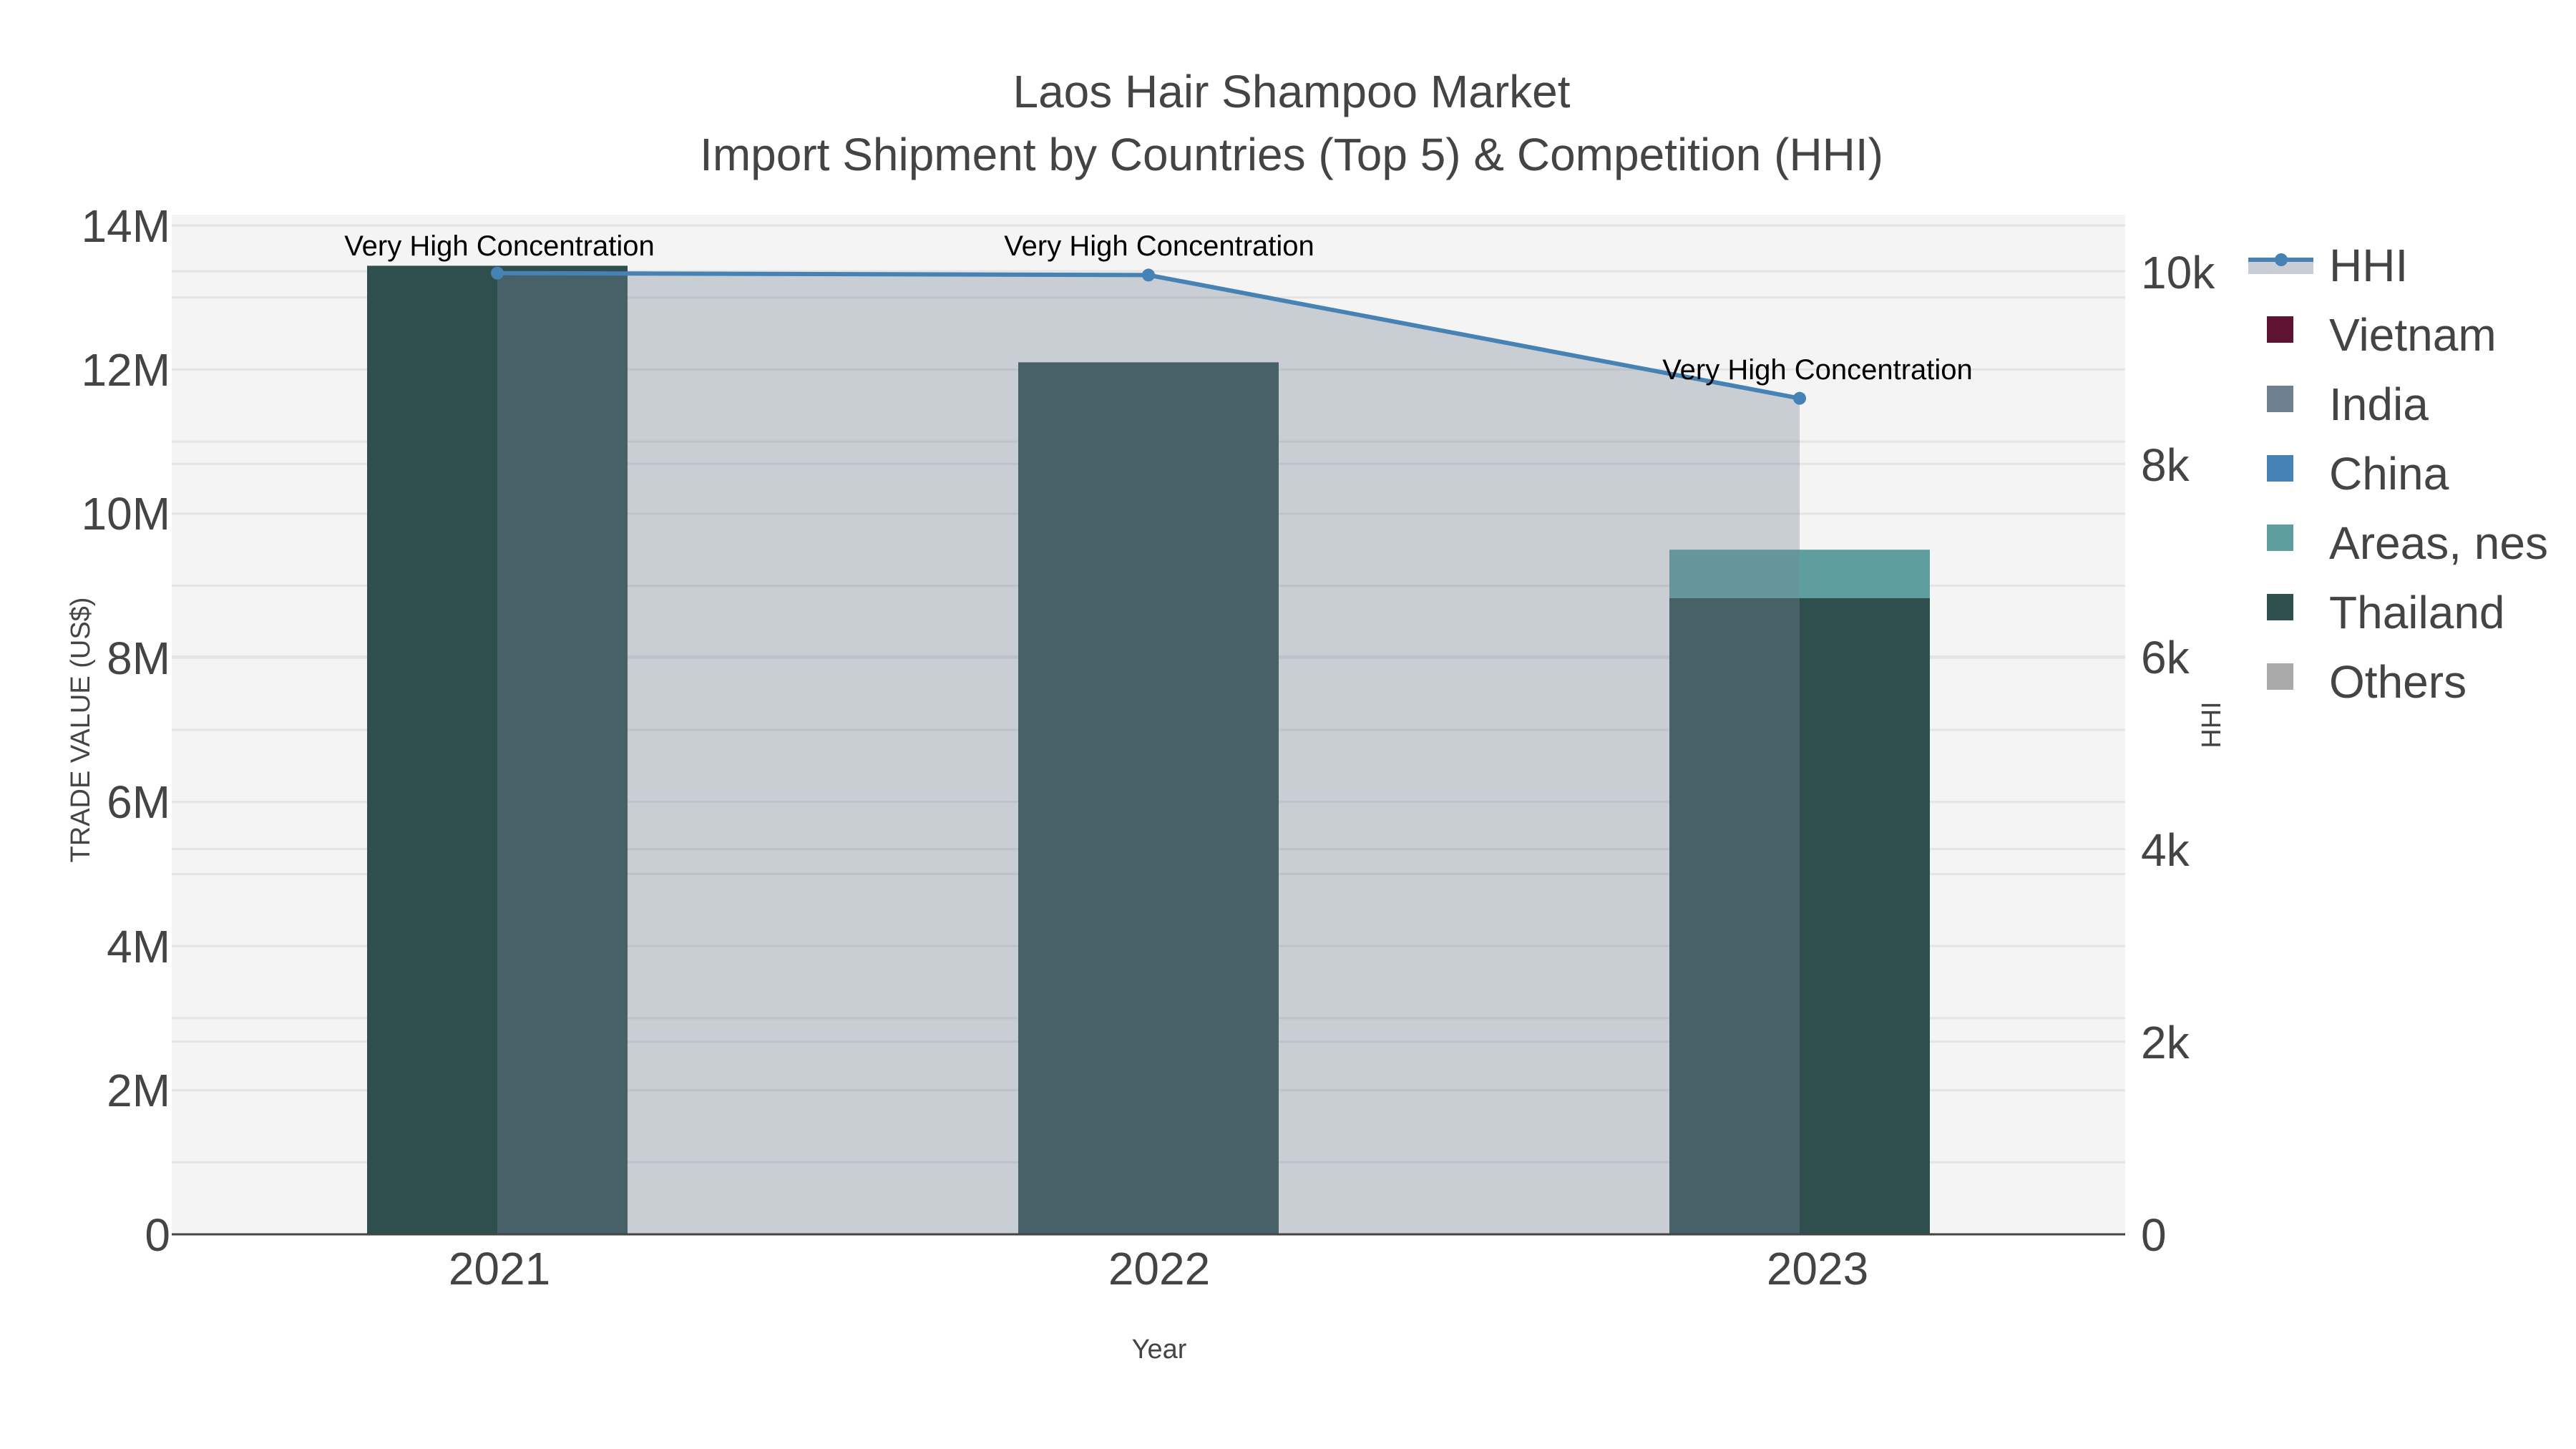 Image resolution: width=2576 pixels, height=1449 pixels. What do you see at coordinates (1291, 91) in the screenshot?
I see `chart-title-line1: Laos Hair Shampoo Market` at bounding box center [1291, 91].